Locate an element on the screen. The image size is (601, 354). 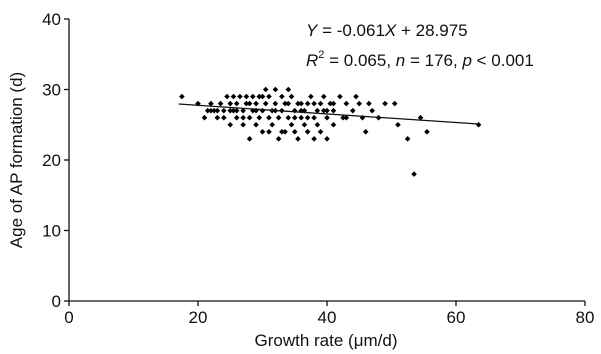
x-tick-label: 60 is located at coordinates (456, 317).